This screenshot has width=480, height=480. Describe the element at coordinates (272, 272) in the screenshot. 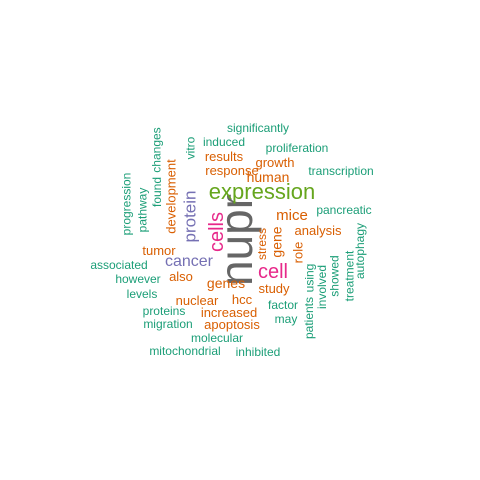

I see `word-cell: cell` at that location.